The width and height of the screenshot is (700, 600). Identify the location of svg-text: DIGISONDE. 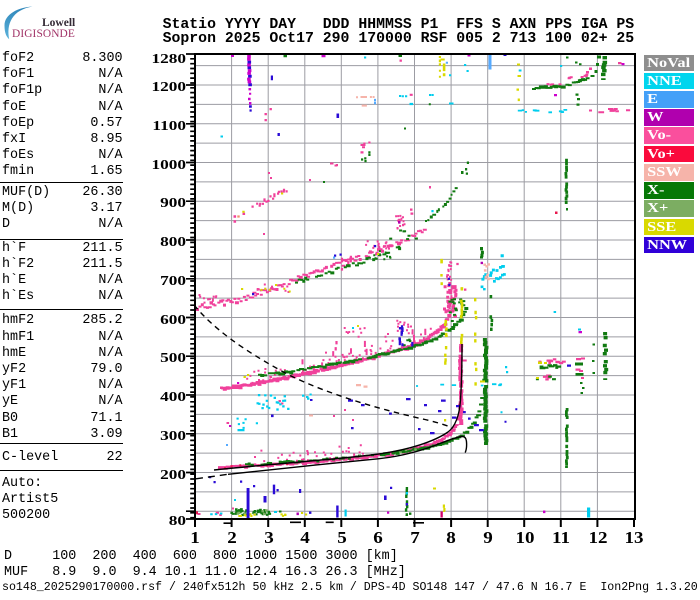
(43, 34).